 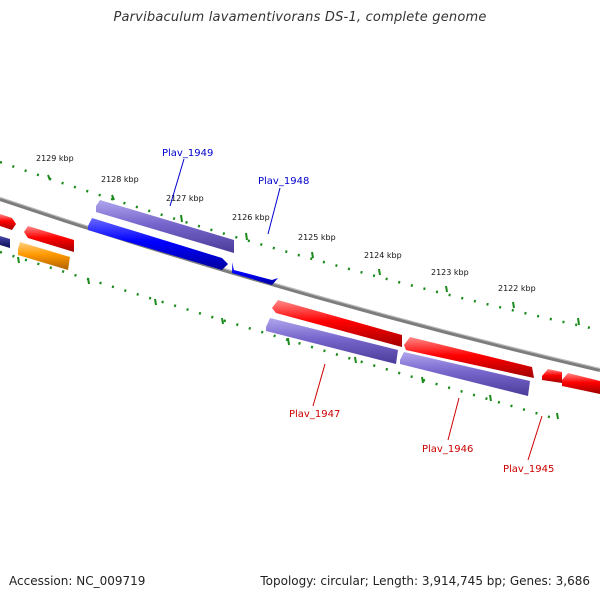 What do you see at coordinates (5, 242) in the screenshot?
I see `gene-dark` at bounding box center [5, 242].